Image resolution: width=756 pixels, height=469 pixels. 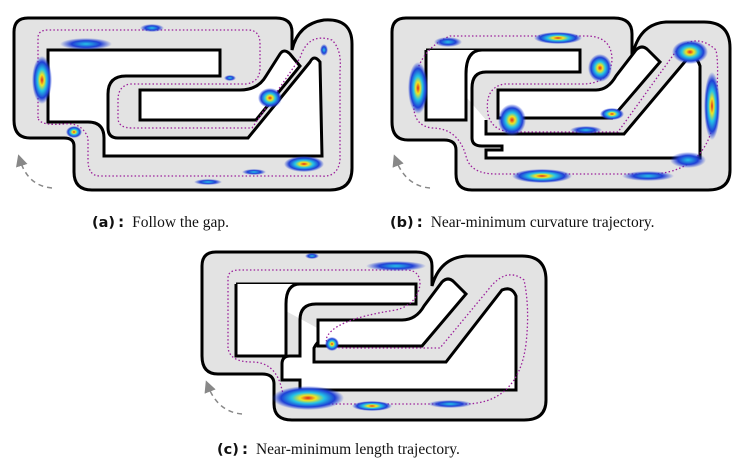 I want to click on caption-c: (c): Near-minimum length trajectory., so click(x=338, y=449).